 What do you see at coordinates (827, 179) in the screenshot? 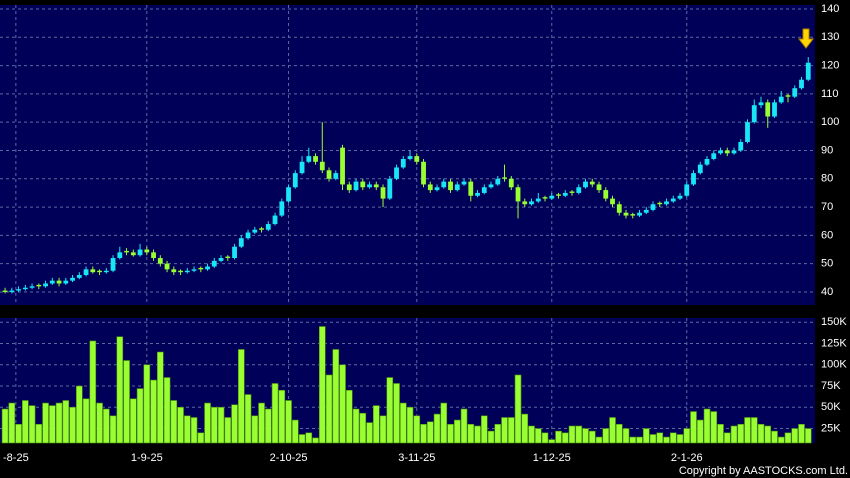
I see `y-tick-label: 80` at bounding box center [827, 179].